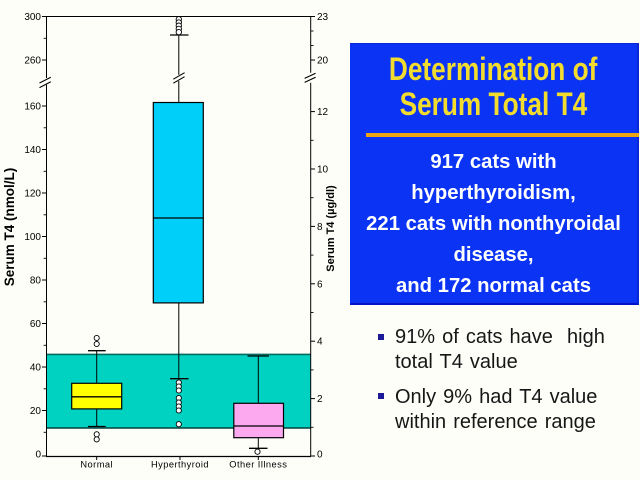 Image resolution: width=640 pixels, height=480 pixels. Describe the element at coordinates (32, 61) in the screenshot. I see `svg-text: 260` at that location.